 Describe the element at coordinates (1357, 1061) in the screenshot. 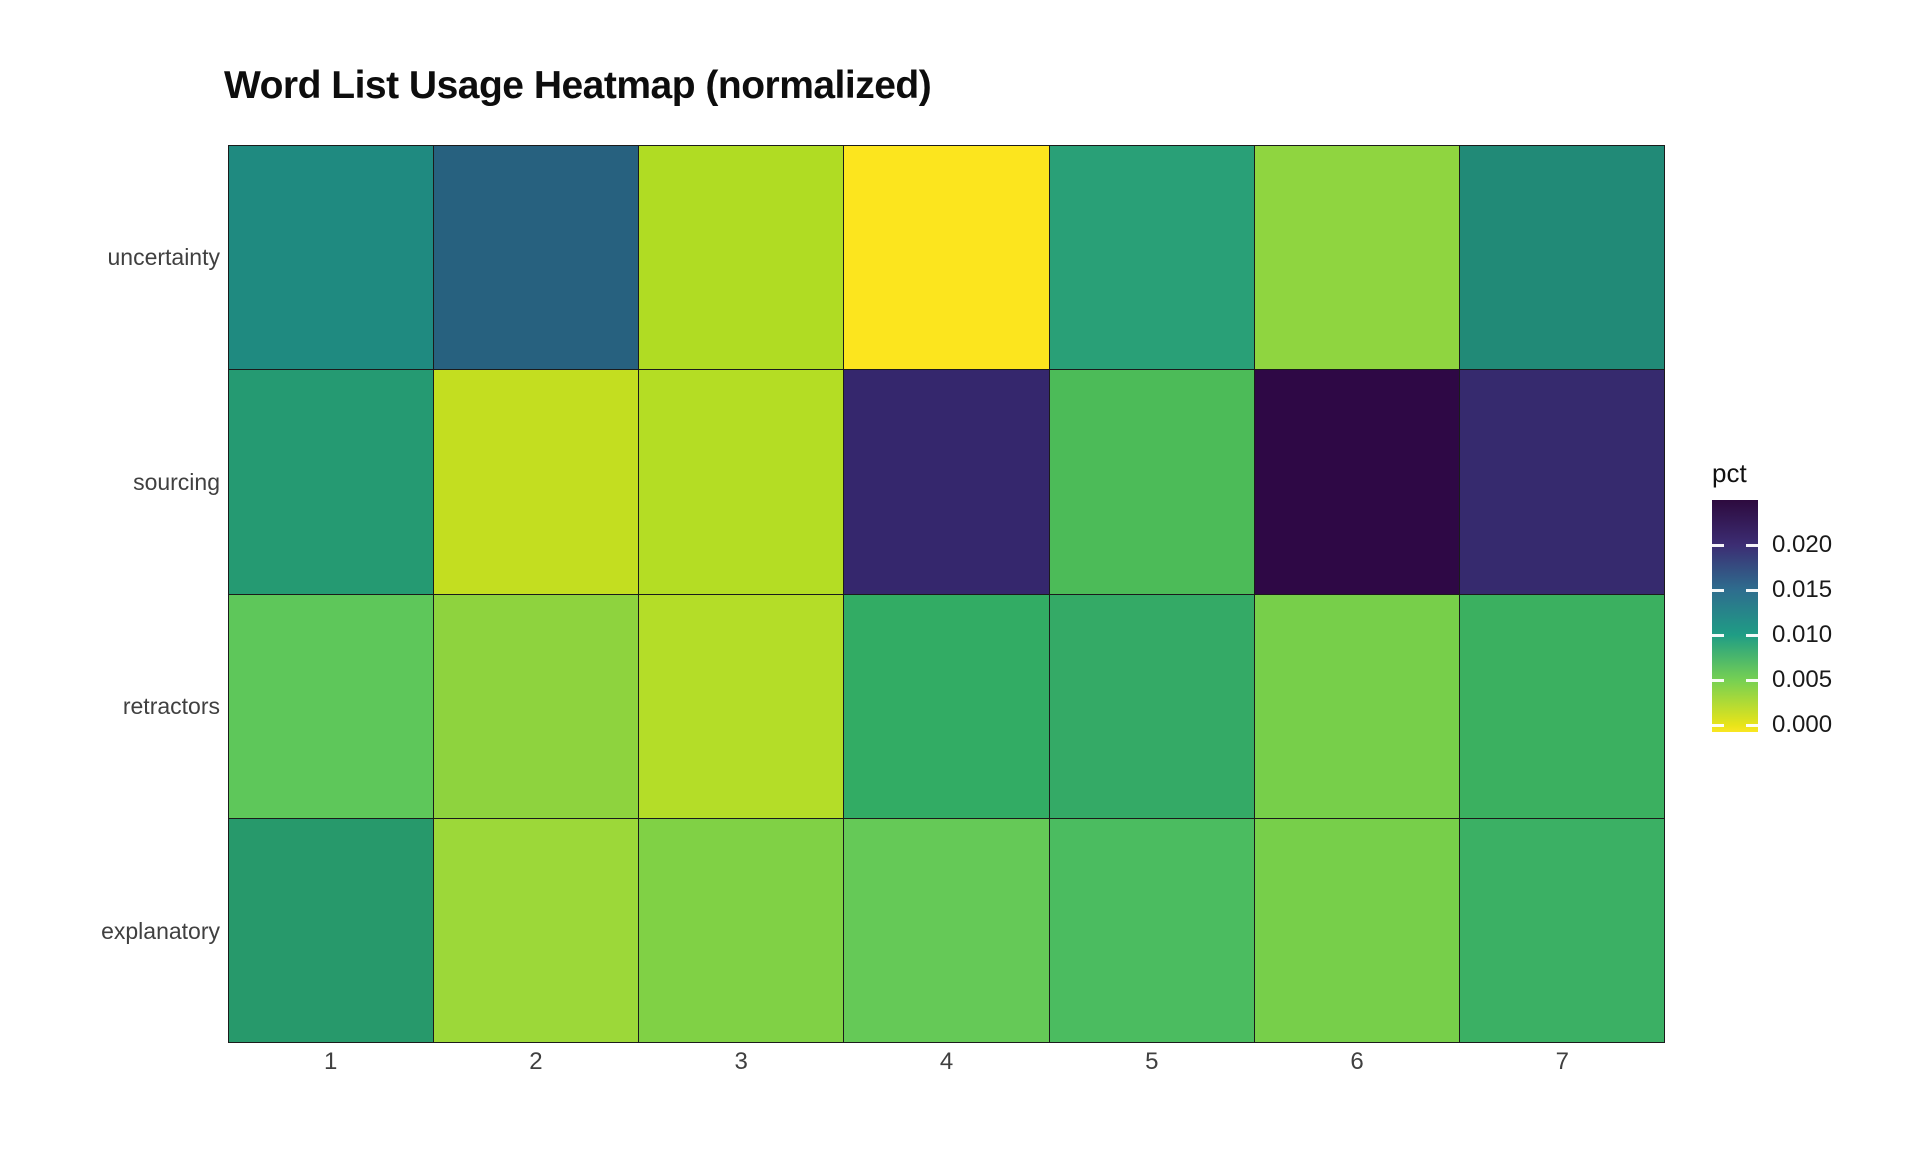

I see `x-axis-label: 6` at that location.